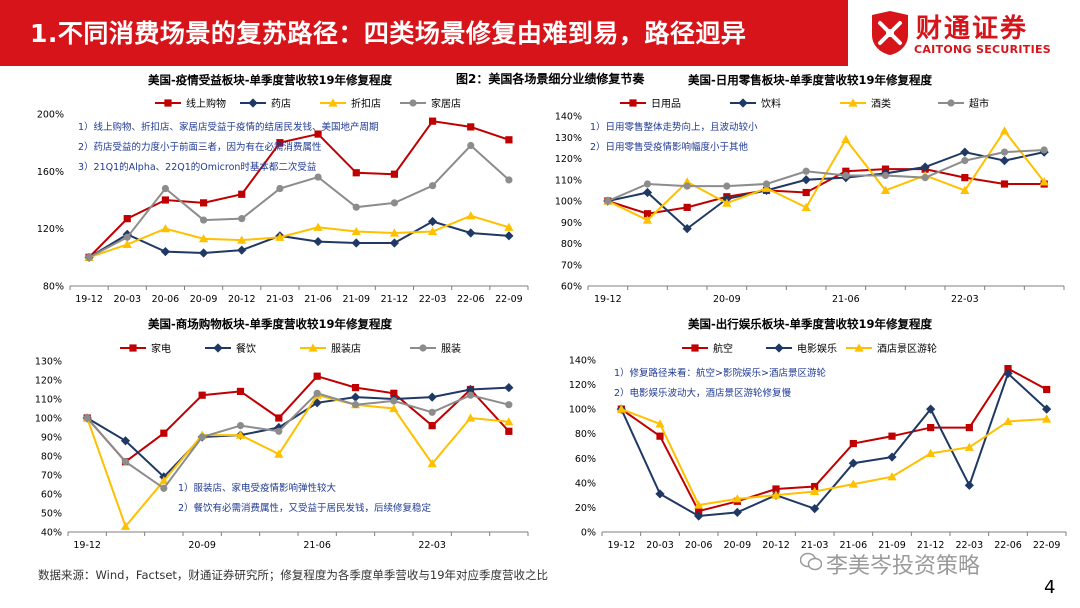 This screenshot has width=1080, height=608. I want to click on y-tick-label: 160%, so click(50, 172).